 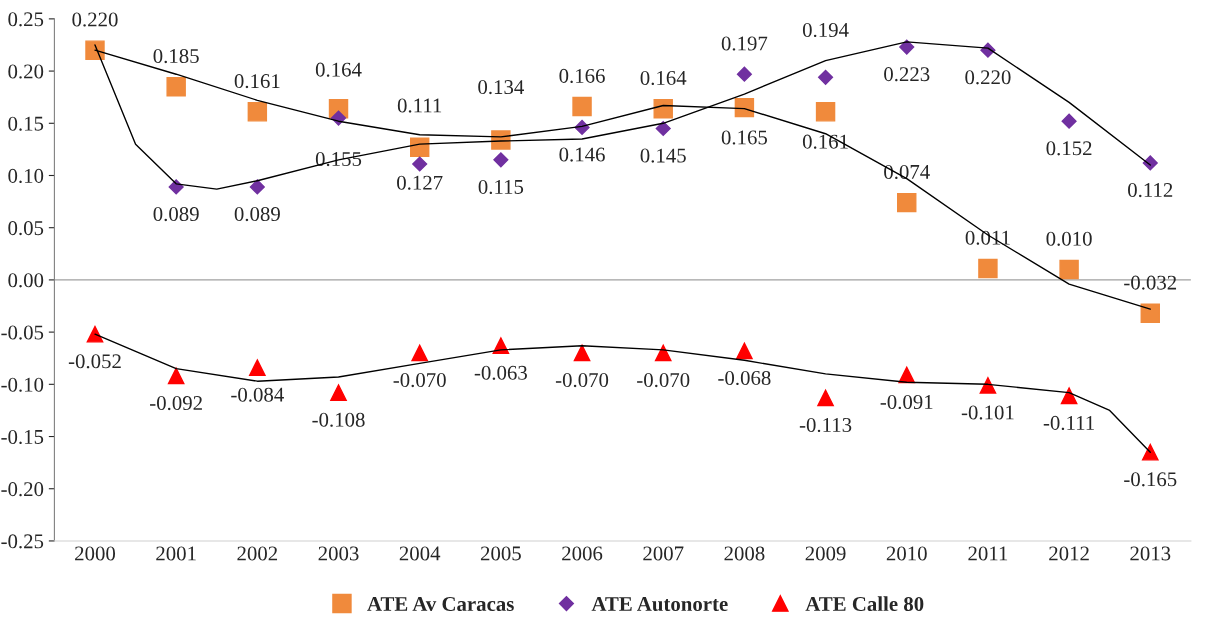 I want to click on y-tick-label: 0.05, so click(x=26, y=228).